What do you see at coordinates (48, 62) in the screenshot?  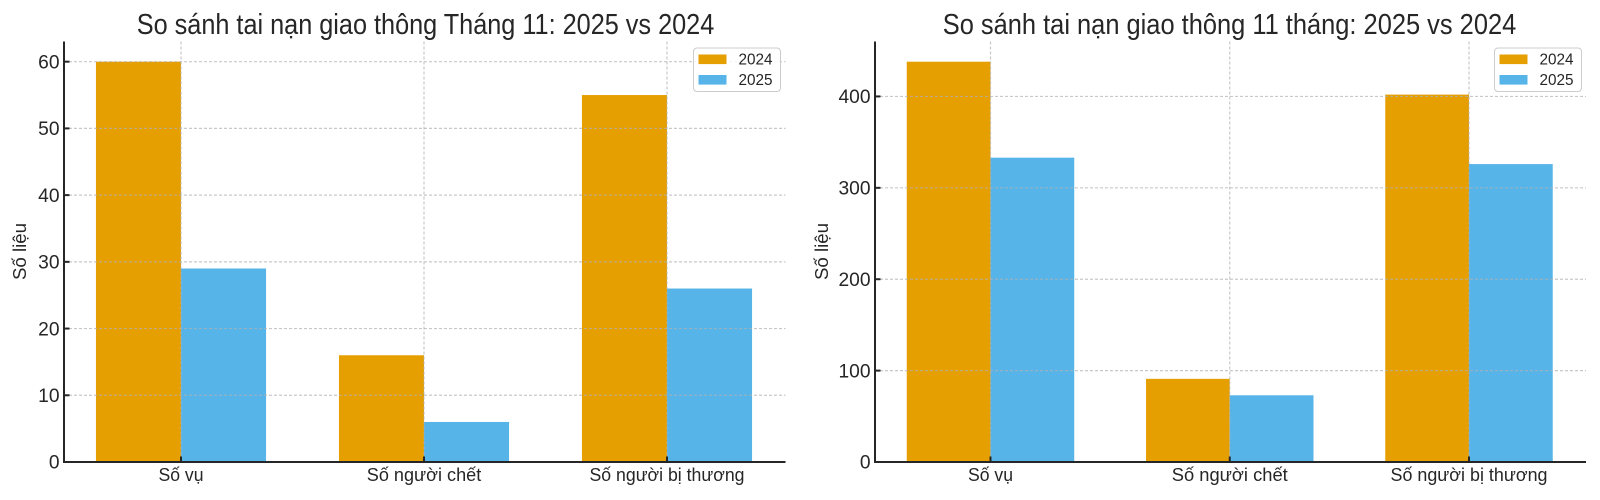 I see `svg-text: 60` at bounding box center [48, 62].